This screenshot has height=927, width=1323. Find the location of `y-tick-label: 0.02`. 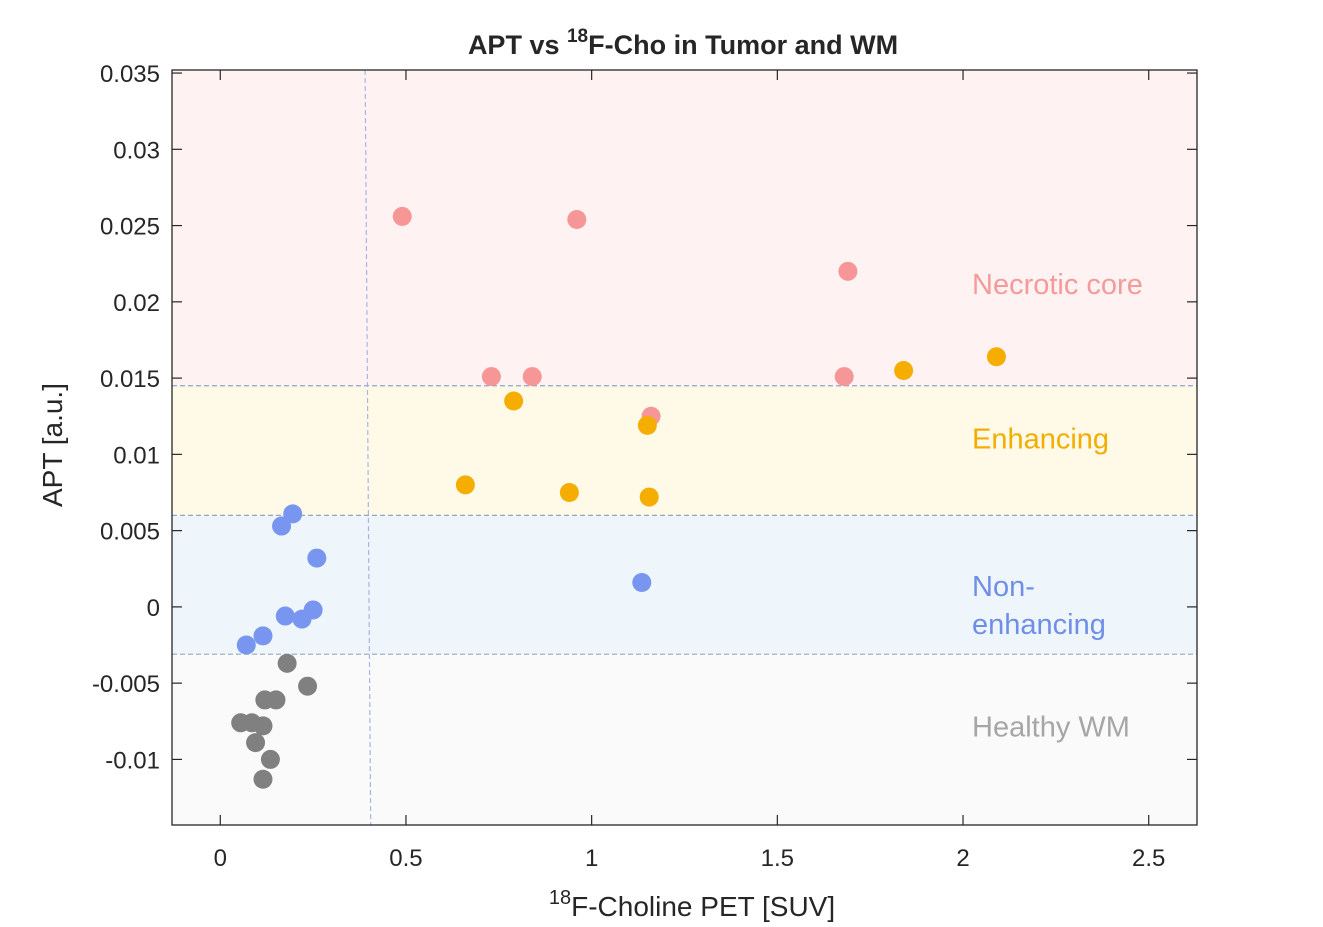

y-tick-label: 0.02 is located at coordinates (136, 303).